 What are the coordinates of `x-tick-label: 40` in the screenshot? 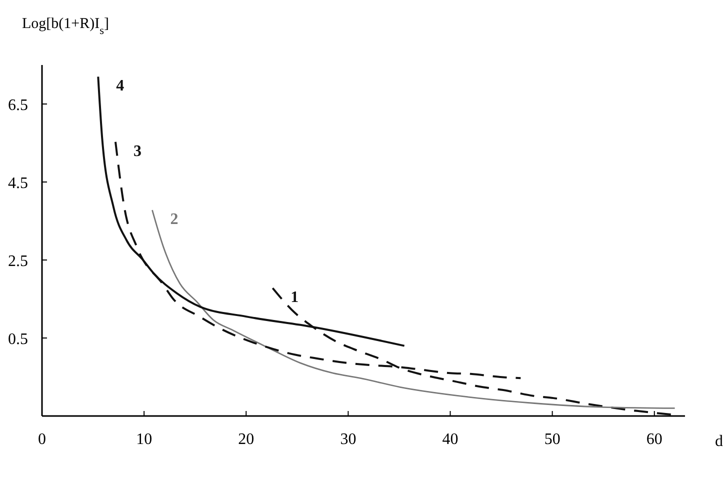 It's located at (450, 439).